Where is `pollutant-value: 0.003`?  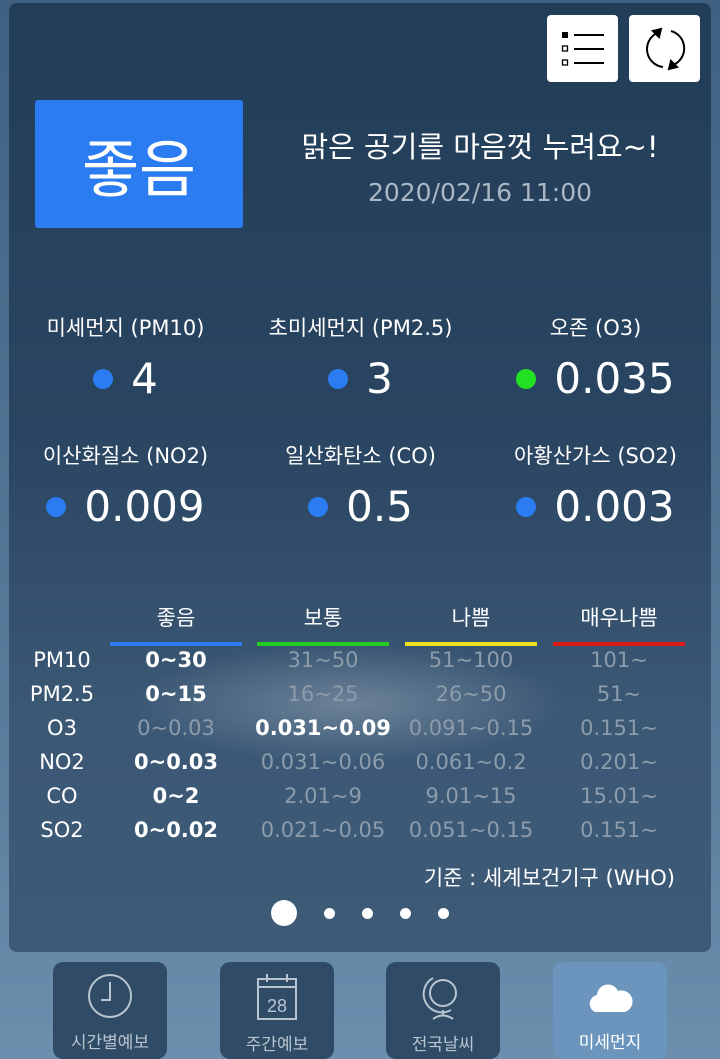
pollutant-value: 0.003 is located at coordinates (614, 506).